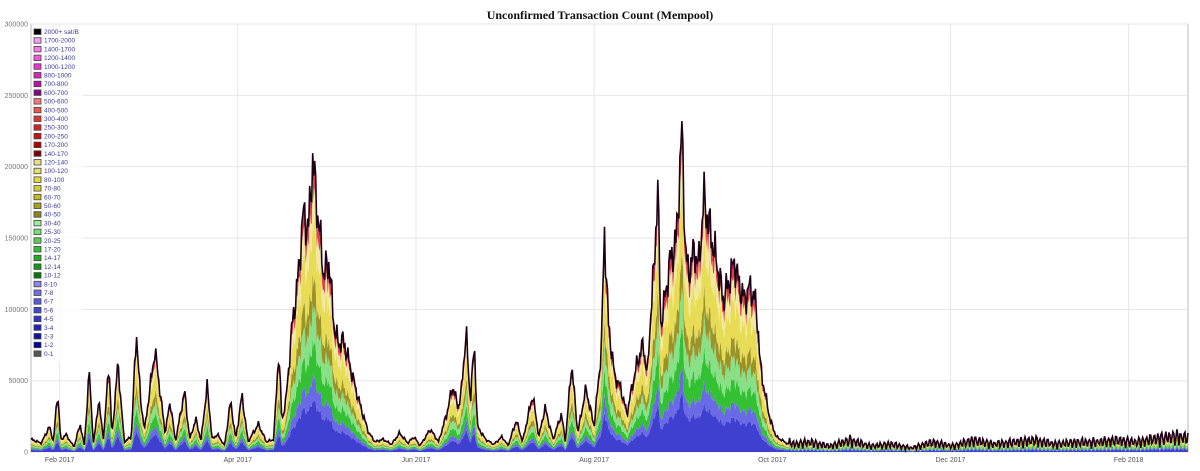 This screenshot has width=1200, height=471. Describe the element at coordinates (54, 180) in the screenshot. I see `legend-label: 80-100` at that location.